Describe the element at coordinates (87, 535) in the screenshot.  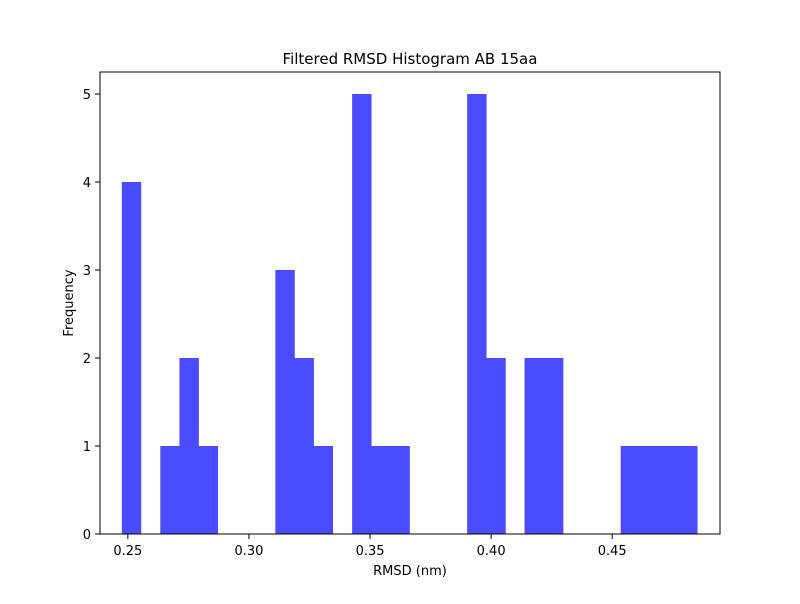
I see `y-tick-label: 0` at that location.